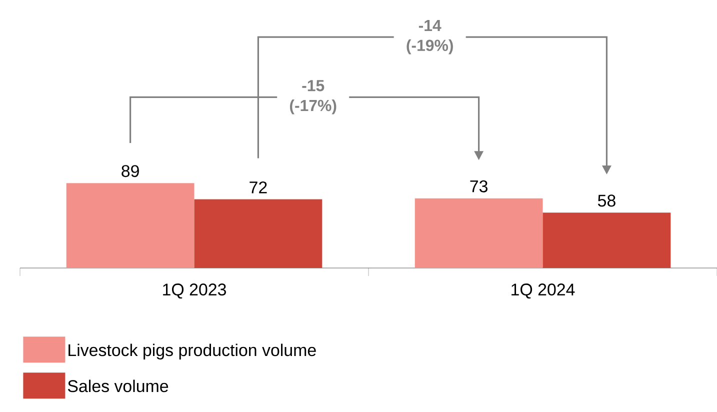  I want to click on data-label: 73, so click(479, 186).